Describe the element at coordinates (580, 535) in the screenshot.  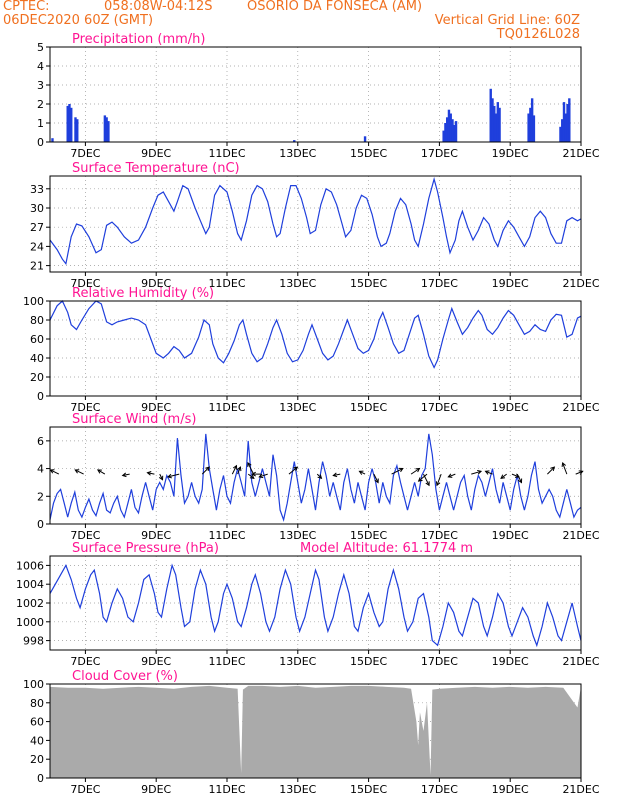
I see `wind-xtick-label: 21DEC` at that location.